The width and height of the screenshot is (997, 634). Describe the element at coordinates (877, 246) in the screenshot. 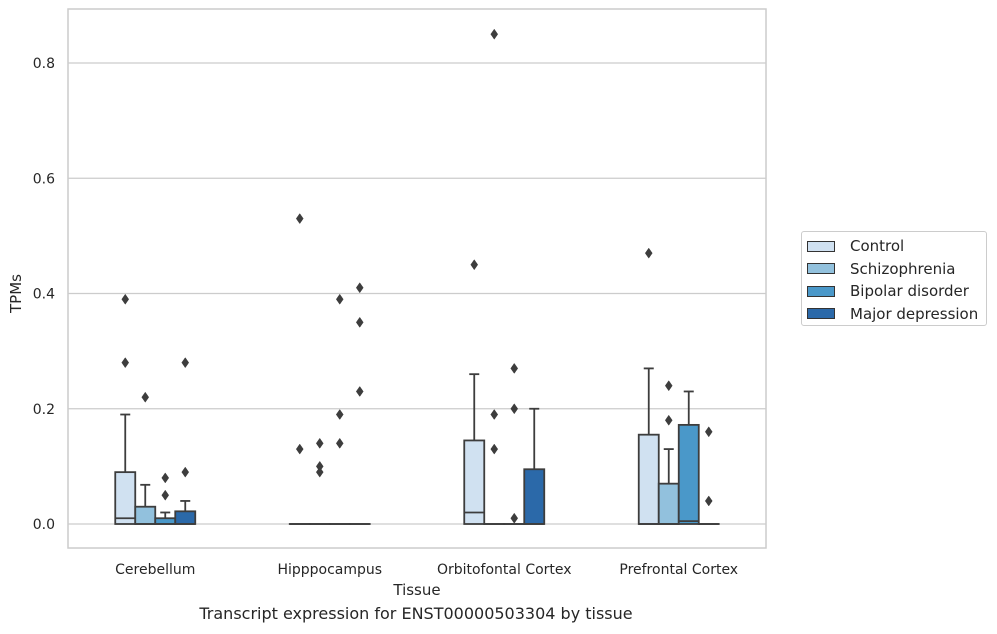

I see `legend-label: Control` at that location.